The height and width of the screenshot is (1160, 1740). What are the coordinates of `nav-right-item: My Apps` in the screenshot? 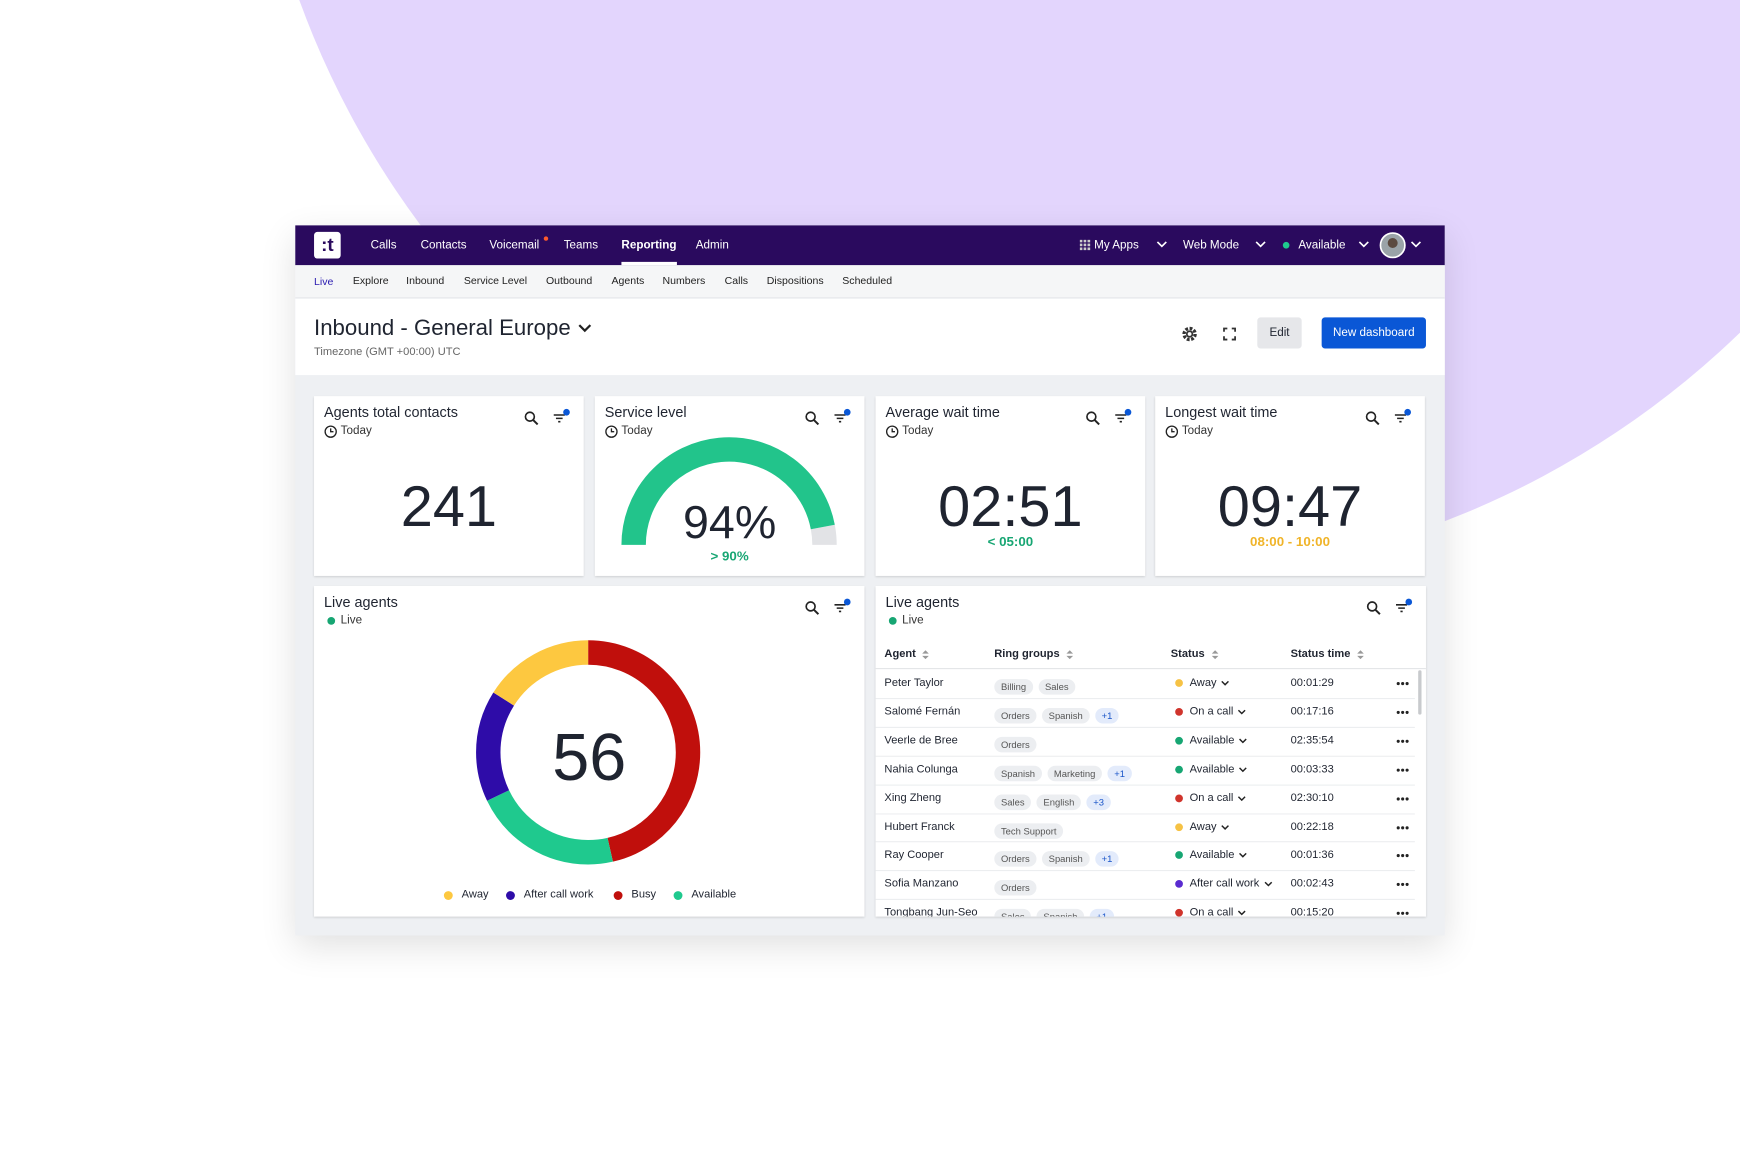 It's located at (1116, 245).